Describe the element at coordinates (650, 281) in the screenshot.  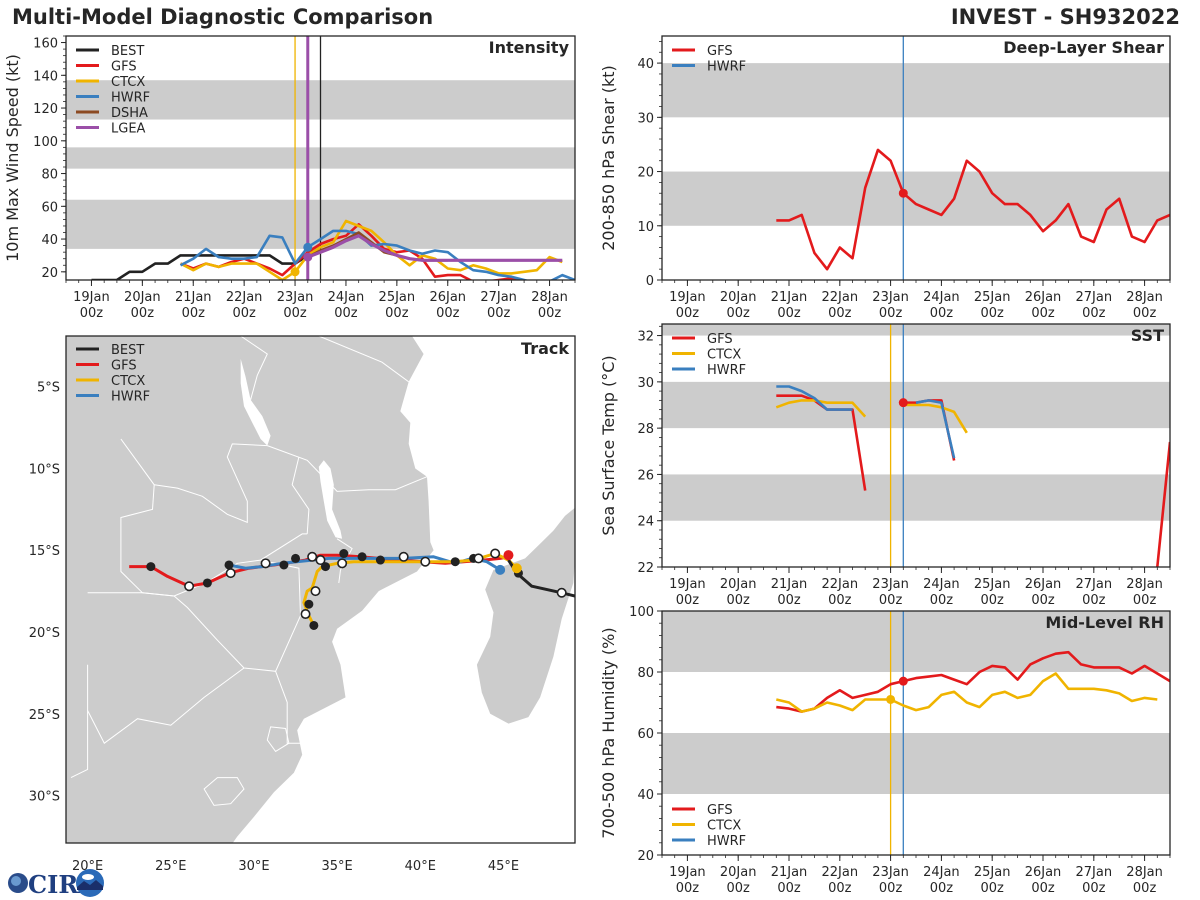
I see `y-tick-label: 0` at that location.